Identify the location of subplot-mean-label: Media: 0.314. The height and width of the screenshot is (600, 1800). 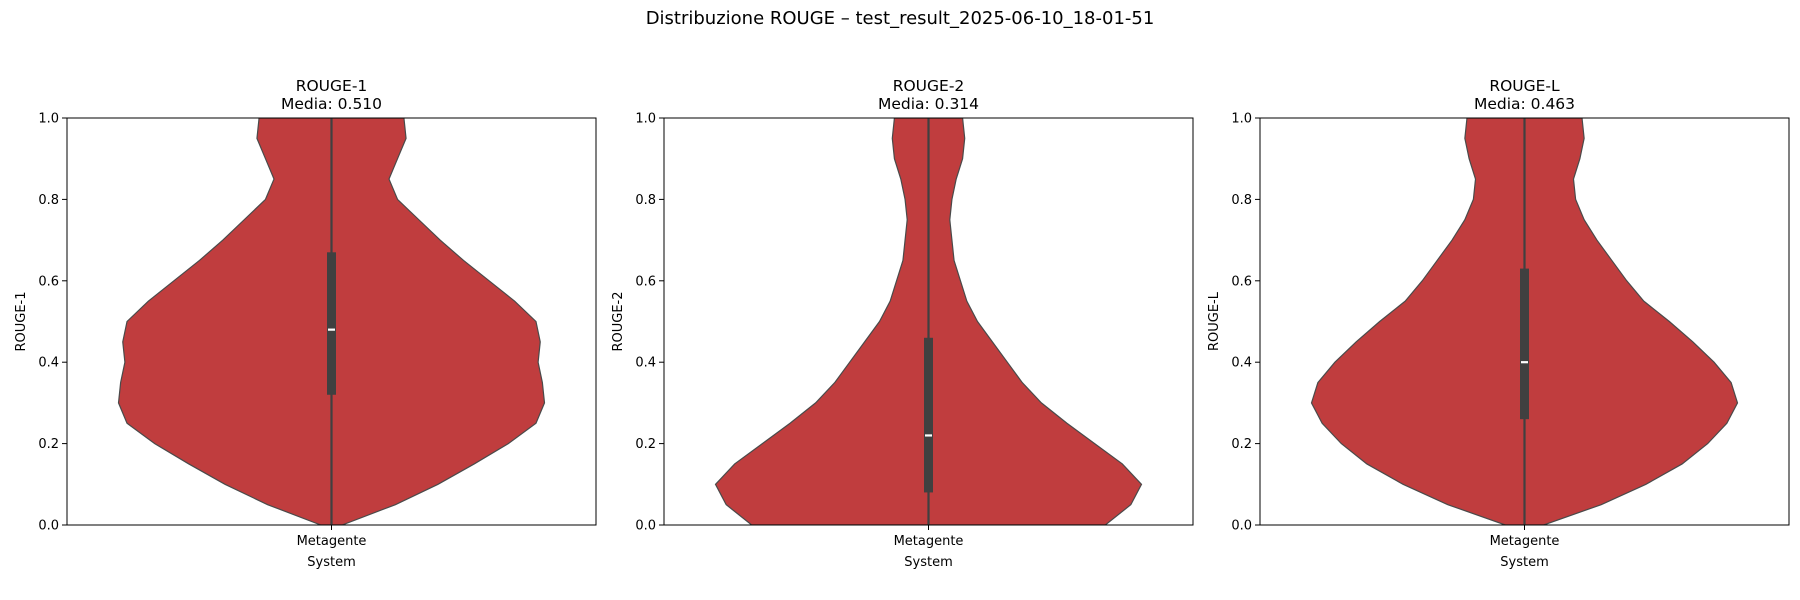
(928, 104).